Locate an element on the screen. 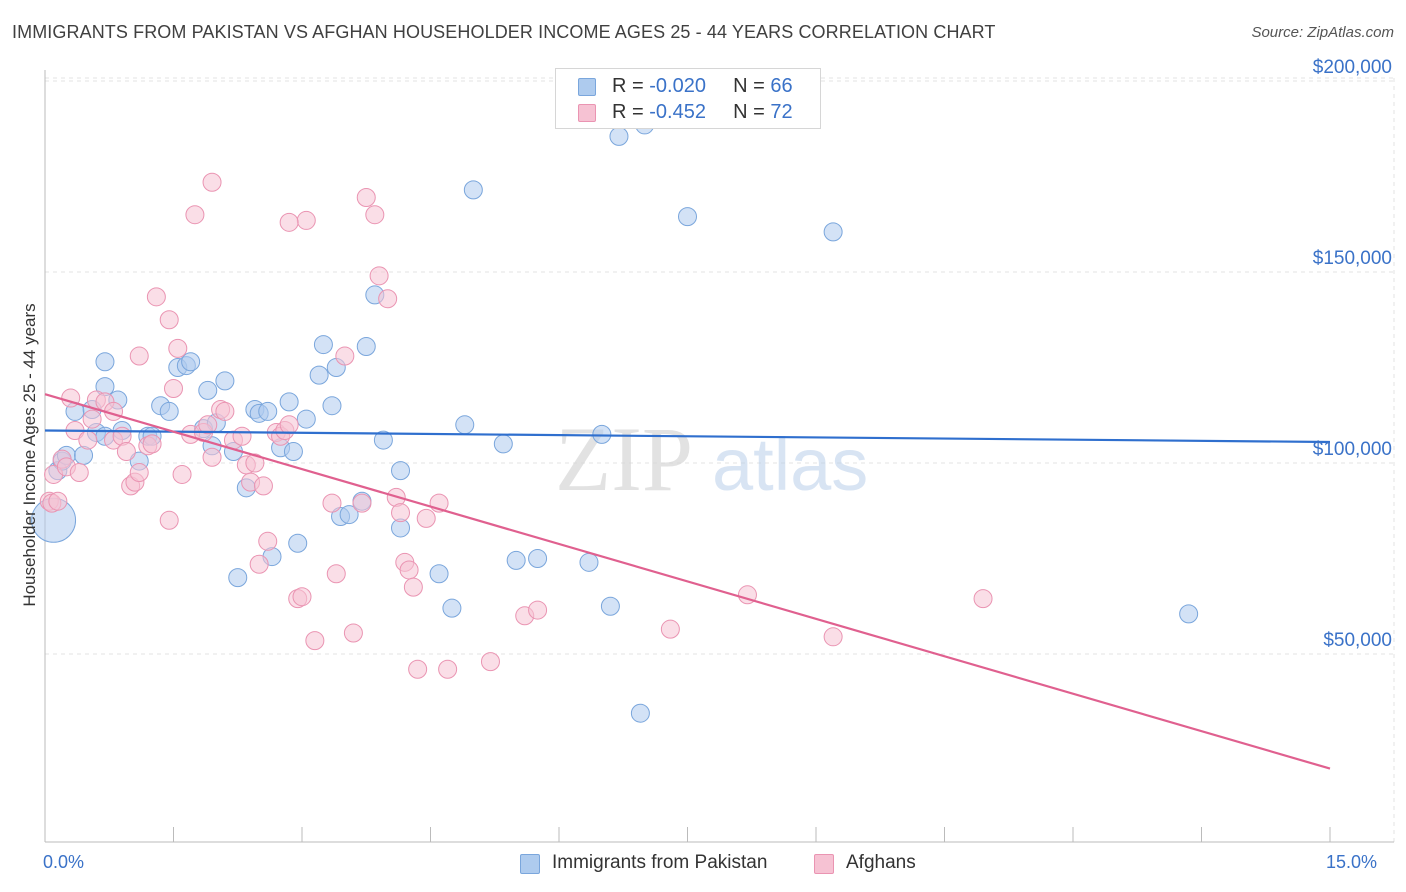 The image size is (1406, 892). x-tick-label-min: 0.0% is located at coordinates (64, 862).